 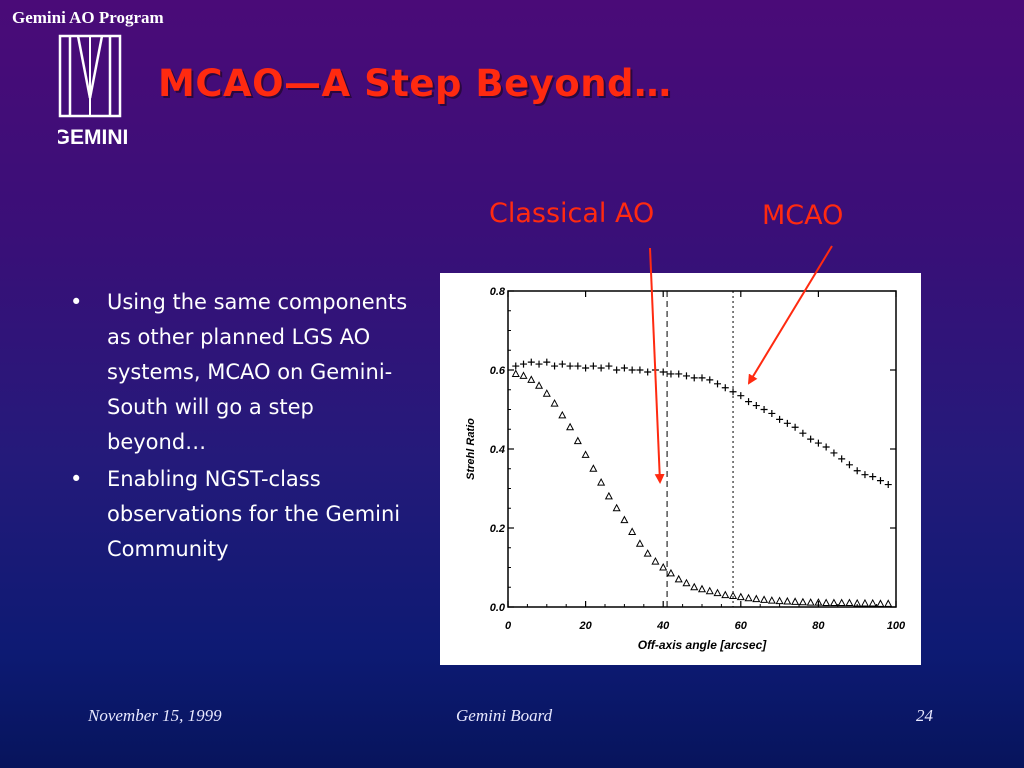 I want to click on y-tick-label: 0.4, so click(x=497, y=450).